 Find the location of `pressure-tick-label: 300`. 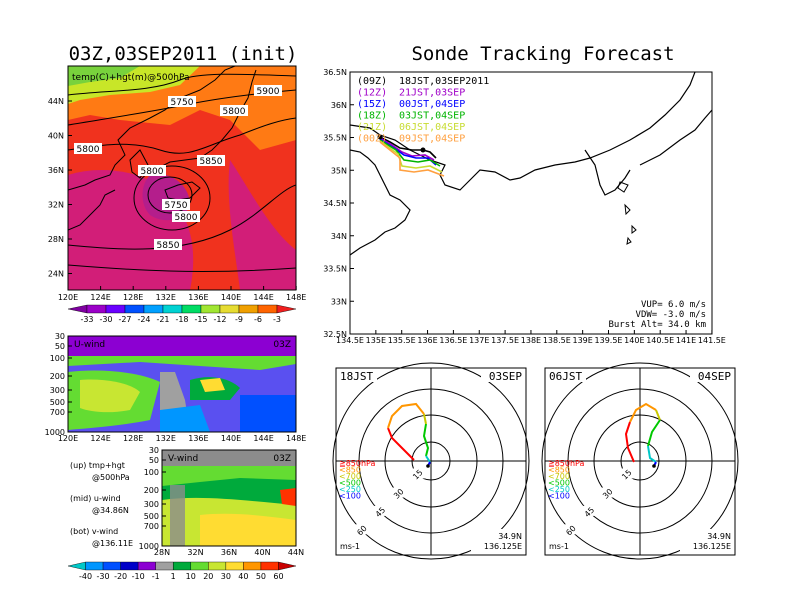

pressure-tick-label: 300 is located at coordinates (57, 390).